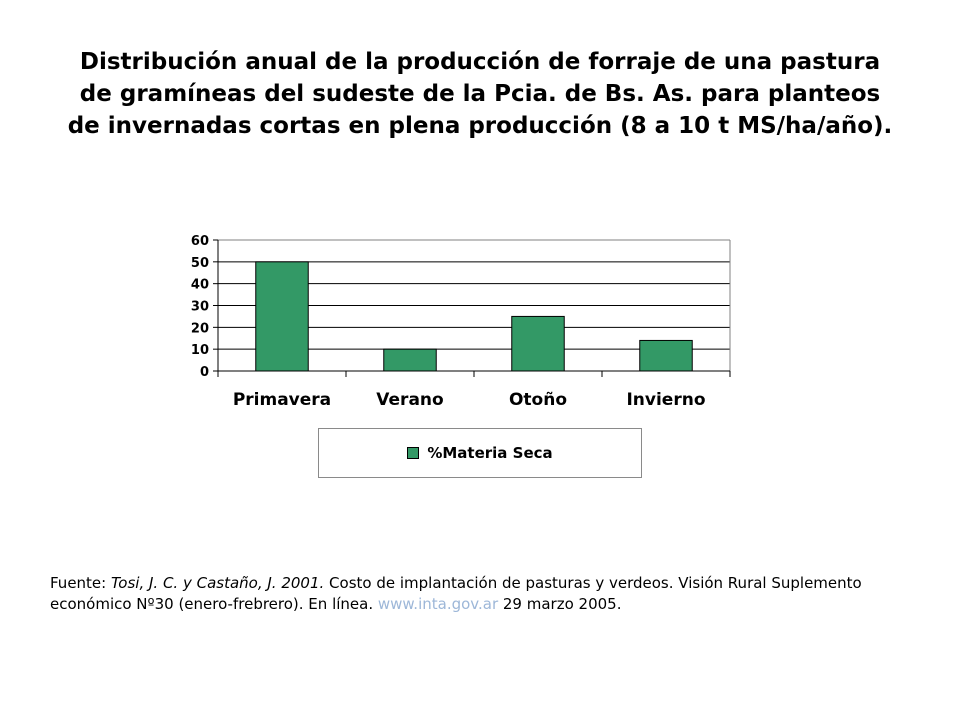 Image resolution: width=960 pixels, height=720 pixels. Describe the element at coordinates (560, 604) in the screenshot. I see `source-suffix: 29 marzo 2005.` at that location.